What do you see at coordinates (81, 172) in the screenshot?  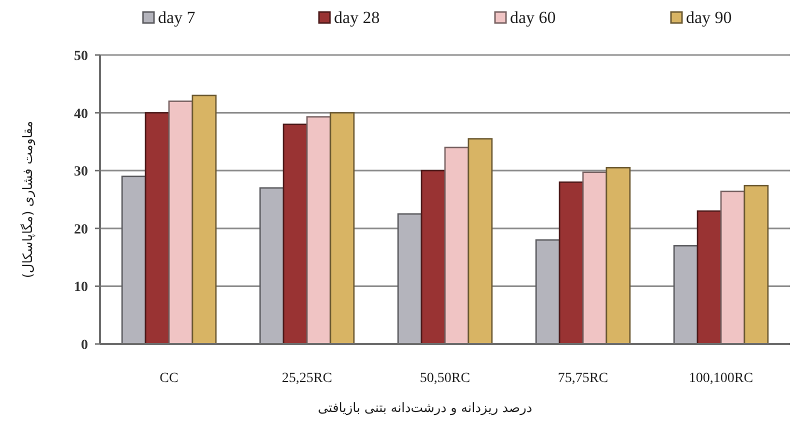 I see `y-tick-label: 30` at bounding box center [81, 172].